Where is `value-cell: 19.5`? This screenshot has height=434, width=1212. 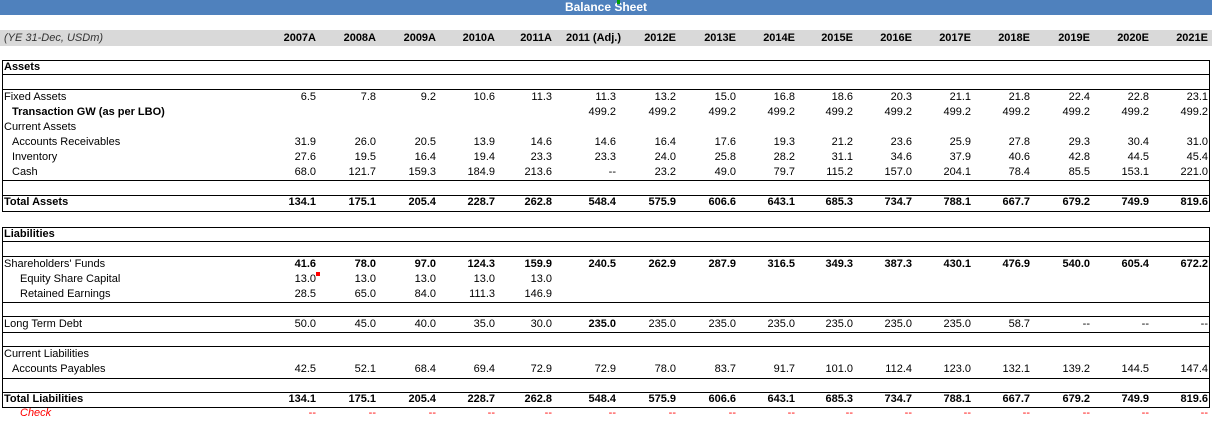
value-cell: 19.5 is located at coordinates (365, 157).